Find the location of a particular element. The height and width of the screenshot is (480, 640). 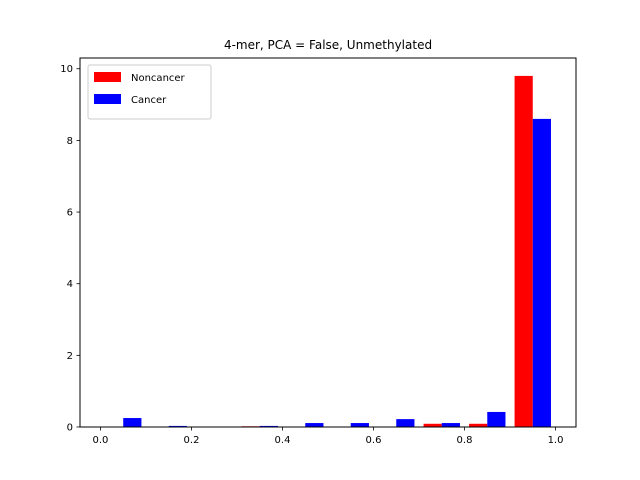

x-tick-label: 1.0 is located at coordinates (556, 440).